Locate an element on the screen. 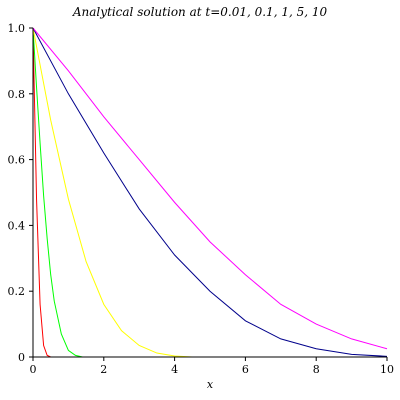 The width and height of the screenshot is (400, 400). y-tick-label: 0.4 is located at coordinates (17, 225).